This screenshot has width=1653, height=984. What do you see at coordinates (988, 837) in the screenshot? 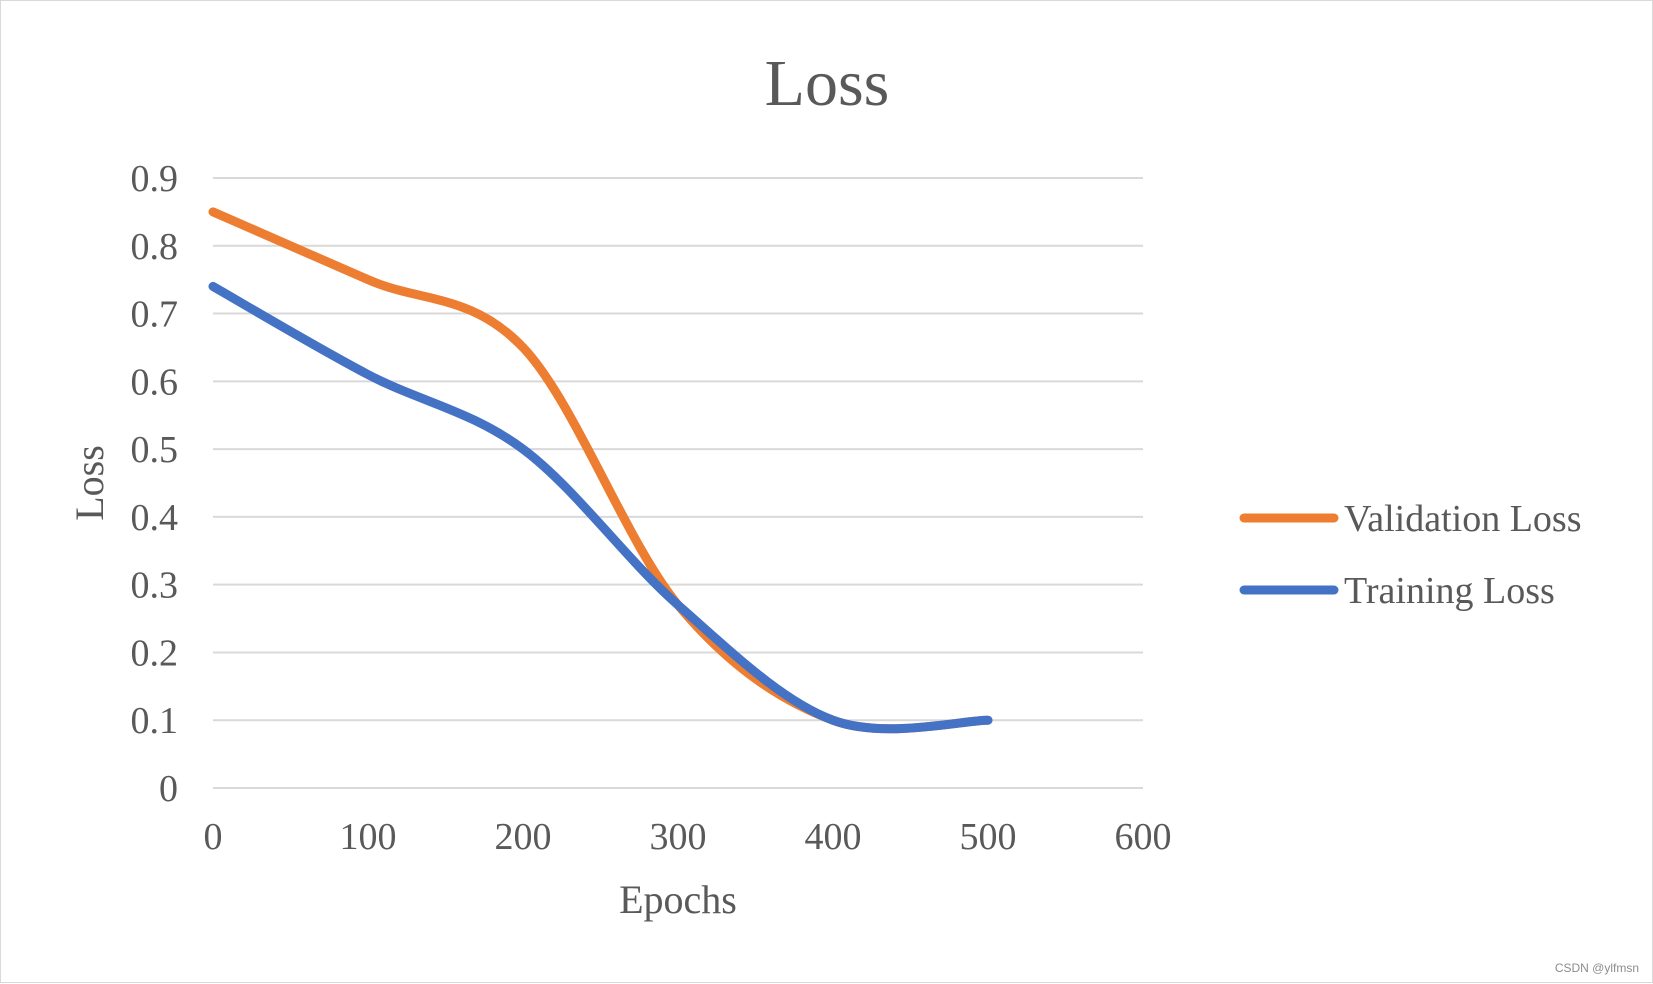
I see `x-tick-label: 500` at bounding box center [988, 837].